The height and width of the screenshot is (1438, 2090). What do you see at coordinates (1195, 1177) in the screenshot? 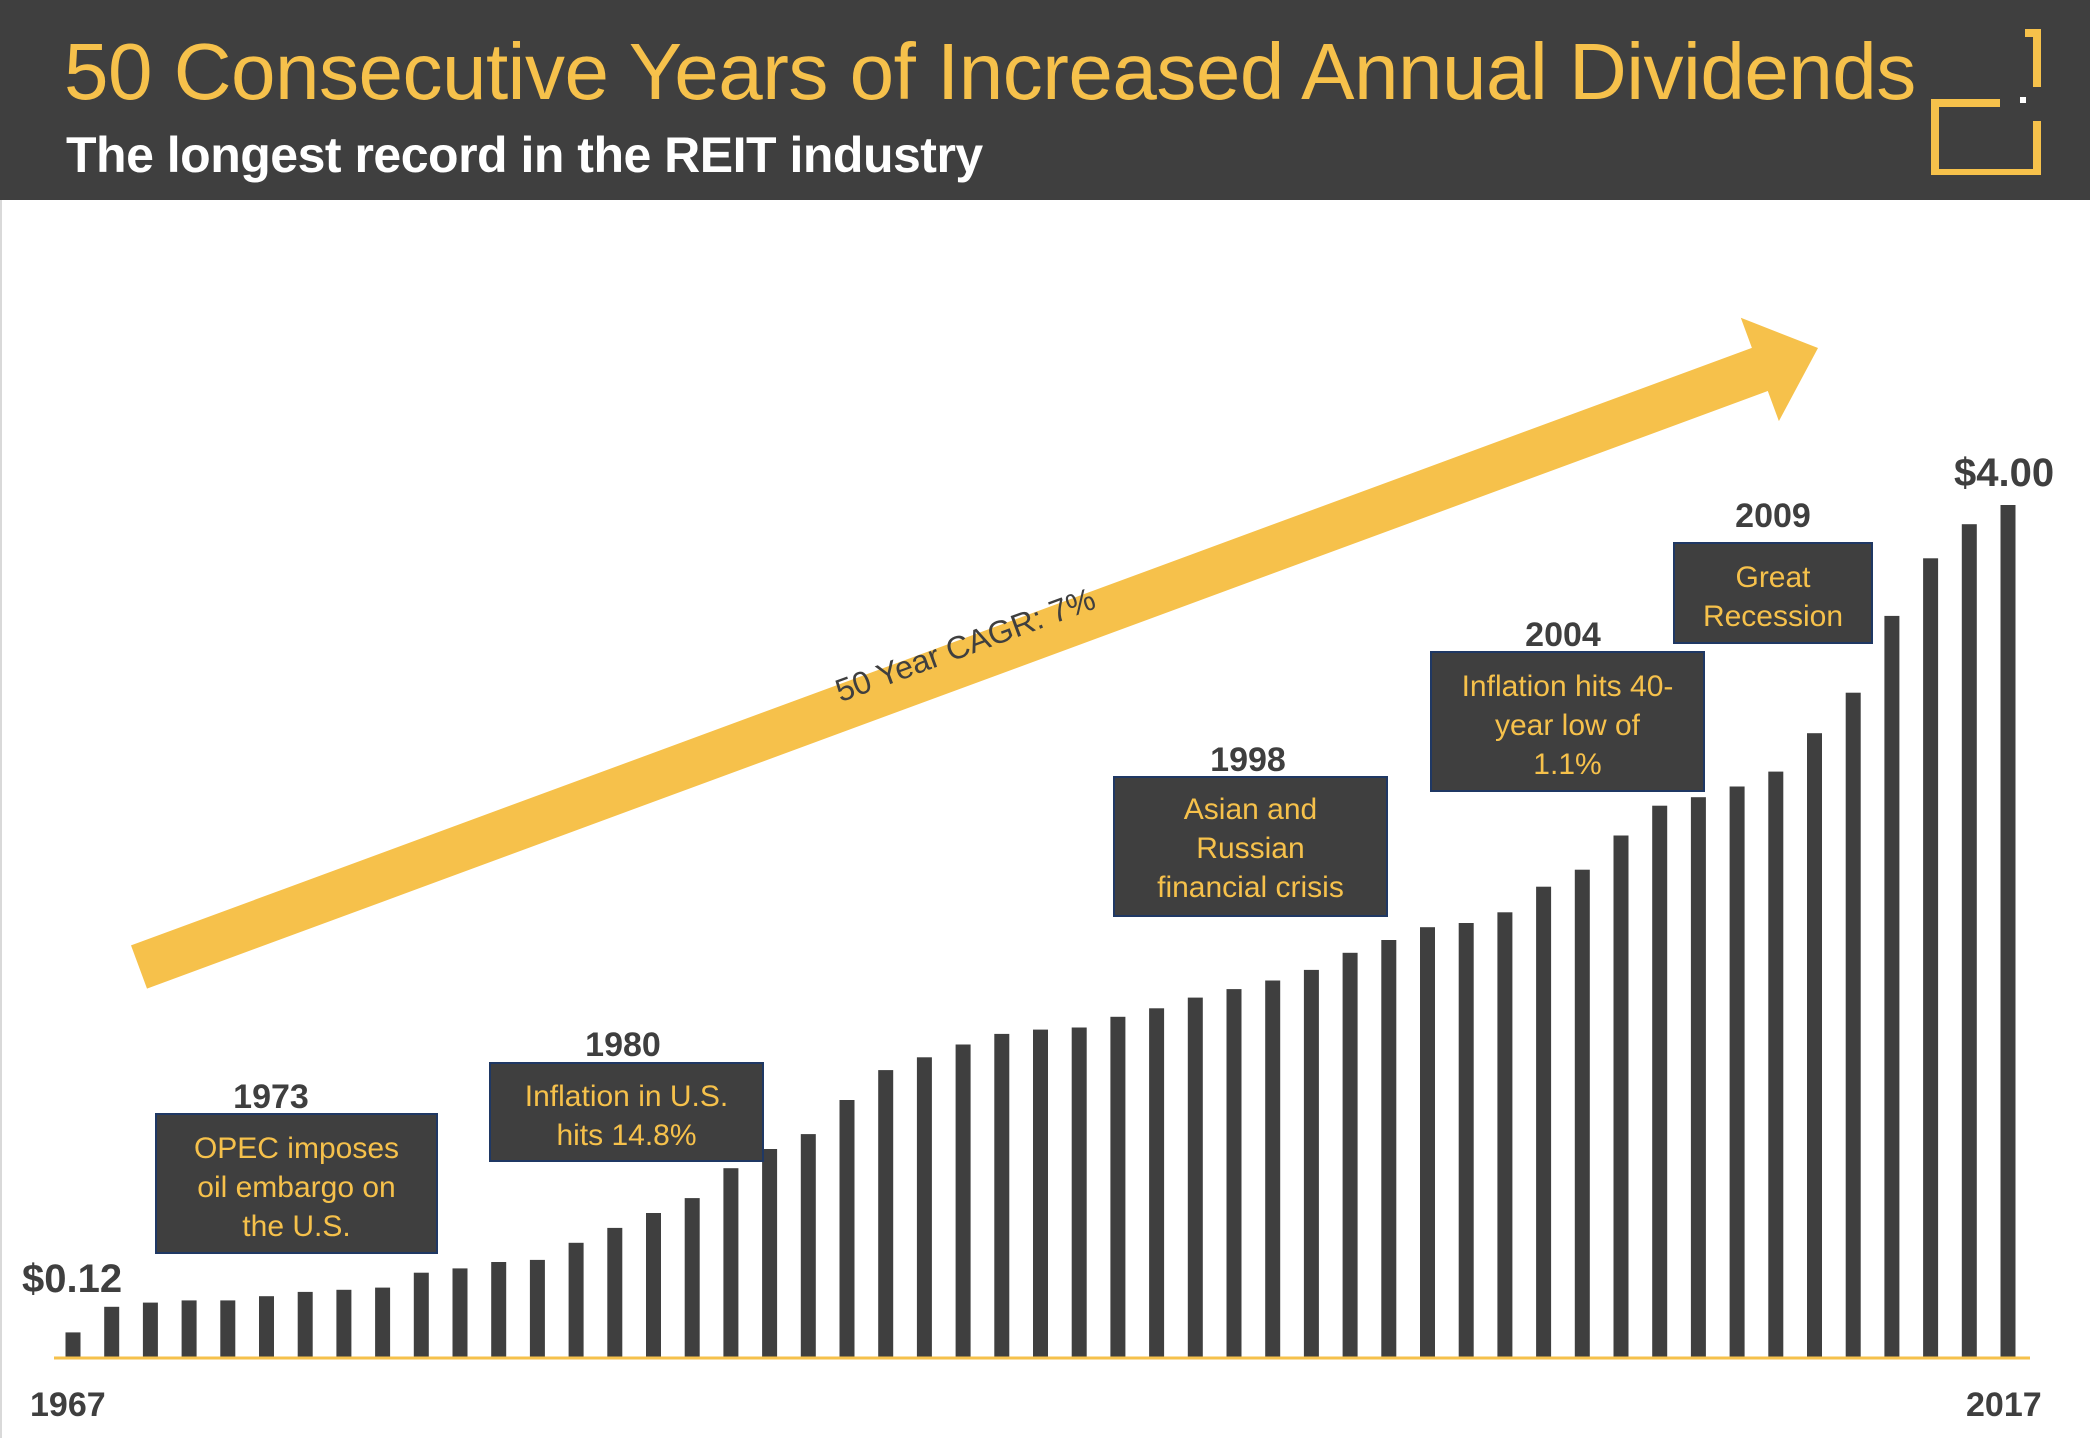
I see `bar-1996` at bounding box center [1195, 1177].